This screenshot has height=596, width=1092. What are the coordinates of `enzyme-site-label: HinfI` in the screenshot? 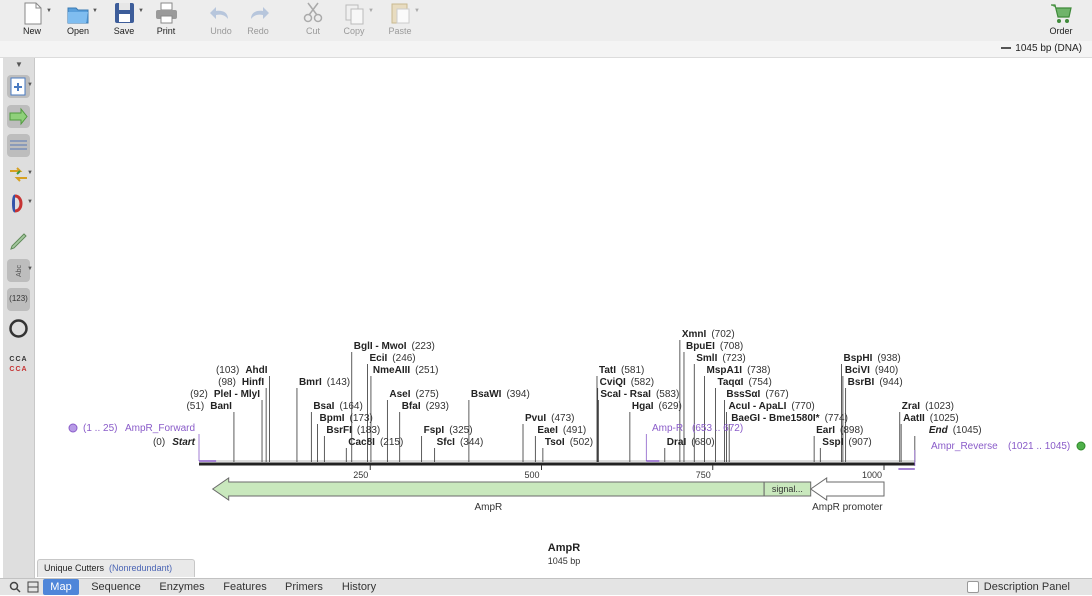 It's located at (253, 382).